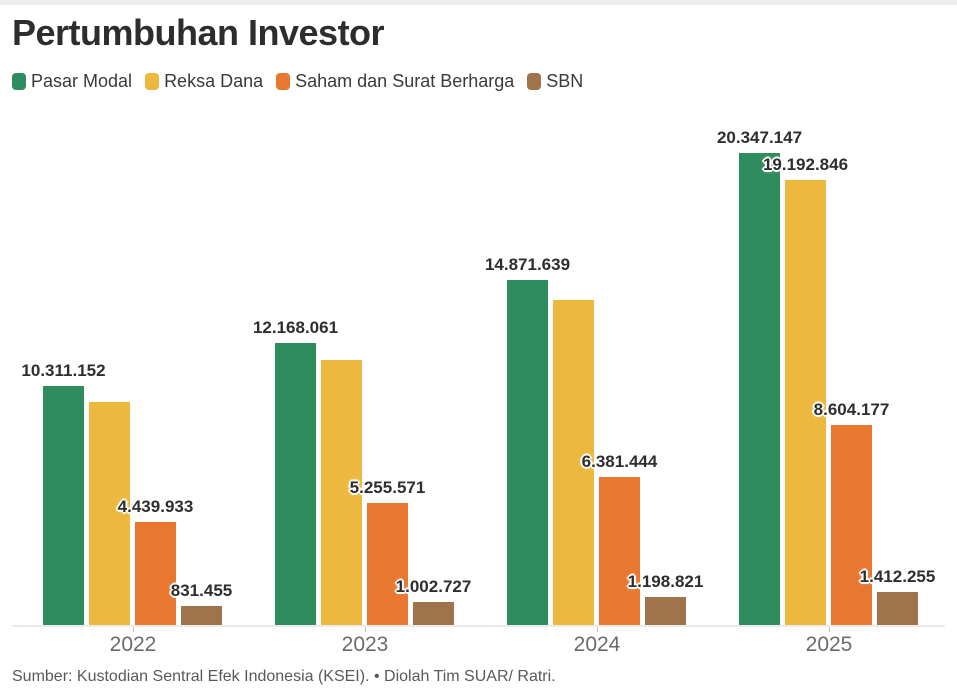  Describe the element at coordinates (405, 81) in the screenshot. I see `legend-label: Saham dan Surat Berharga` at that location.